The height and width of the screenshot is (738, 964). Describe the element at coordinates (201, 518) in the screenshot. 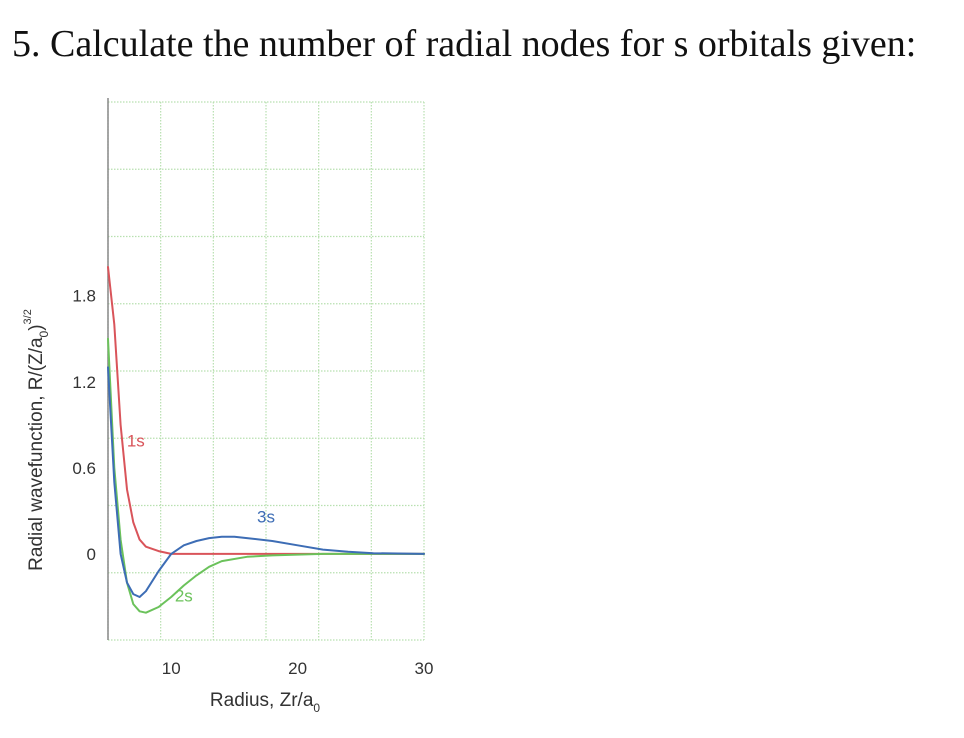

I see `annotations: 1s 3s 2s` at that location.